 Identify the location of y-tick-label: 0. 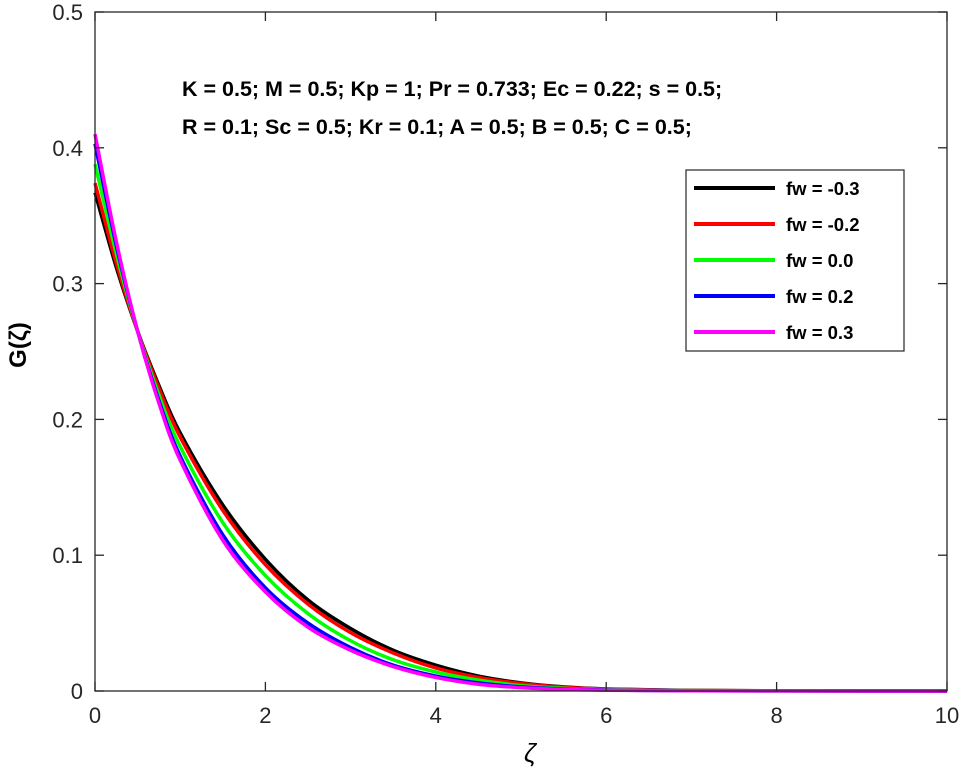
(77, 691).